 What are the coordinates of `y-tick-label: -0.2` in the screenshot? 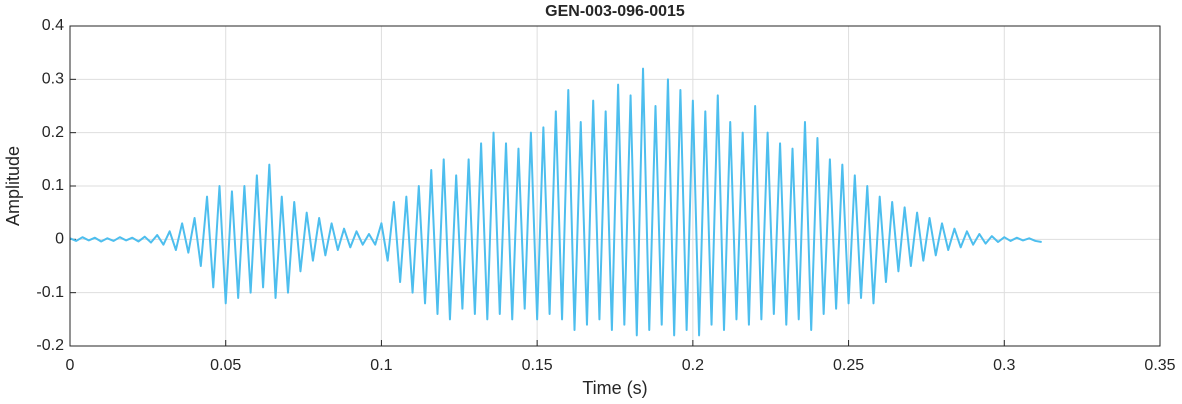 It's located at (50, 345).